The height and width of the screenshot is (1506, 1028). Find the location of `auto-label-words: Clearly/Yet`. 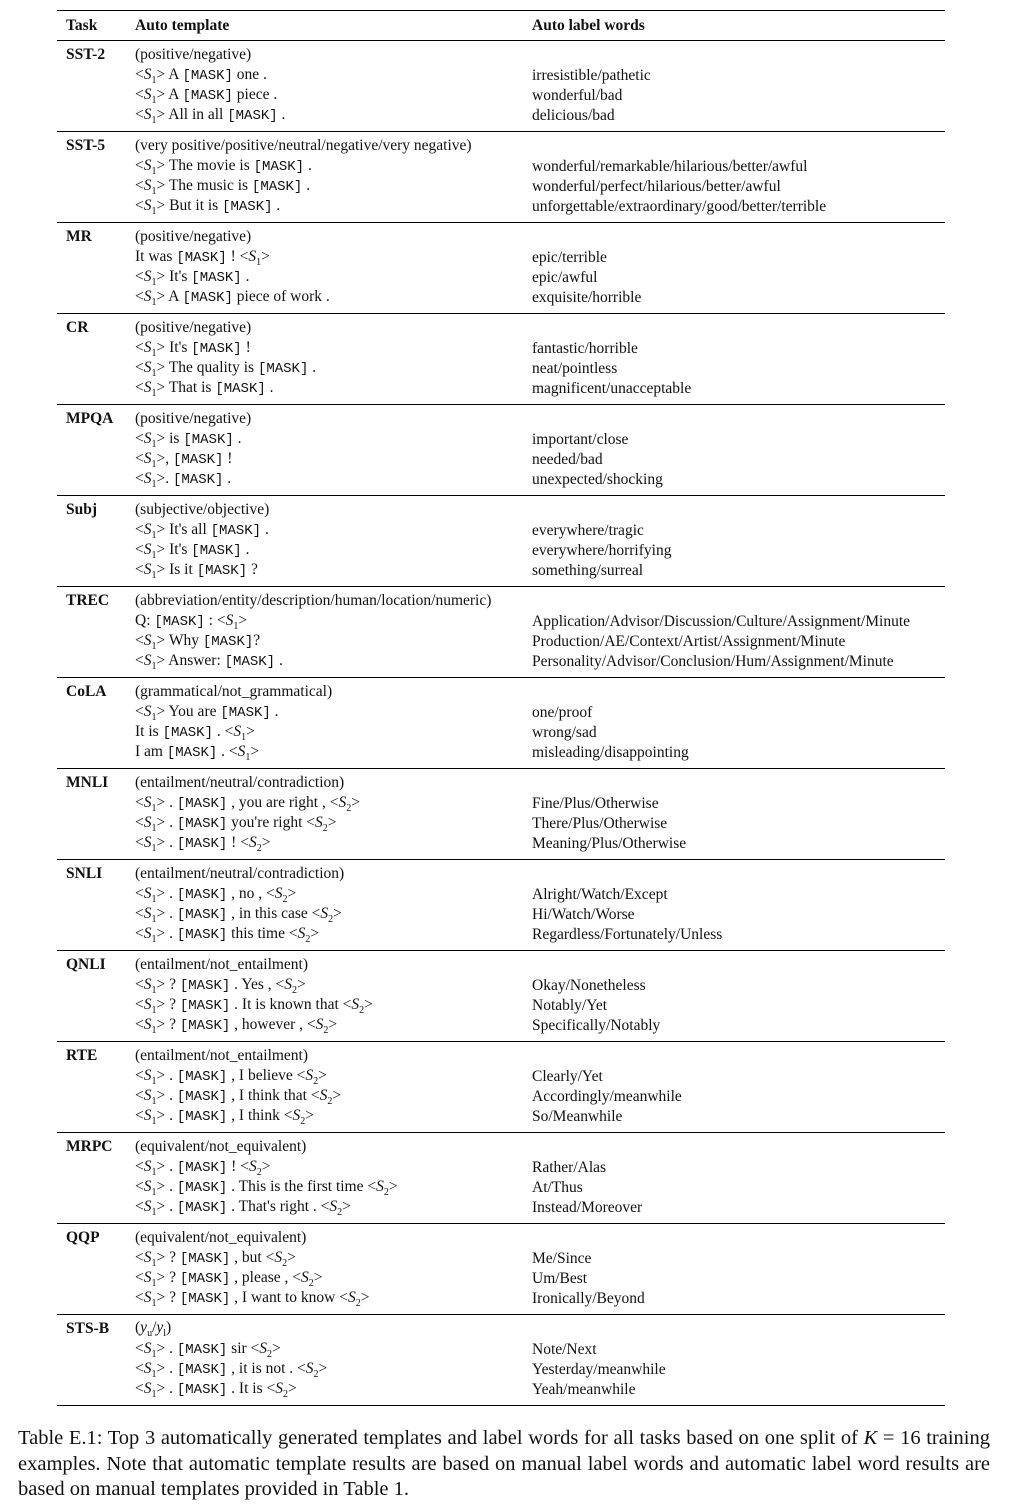

auto-label-words: Clearly/Yet is located at coordinates (567, 1076).